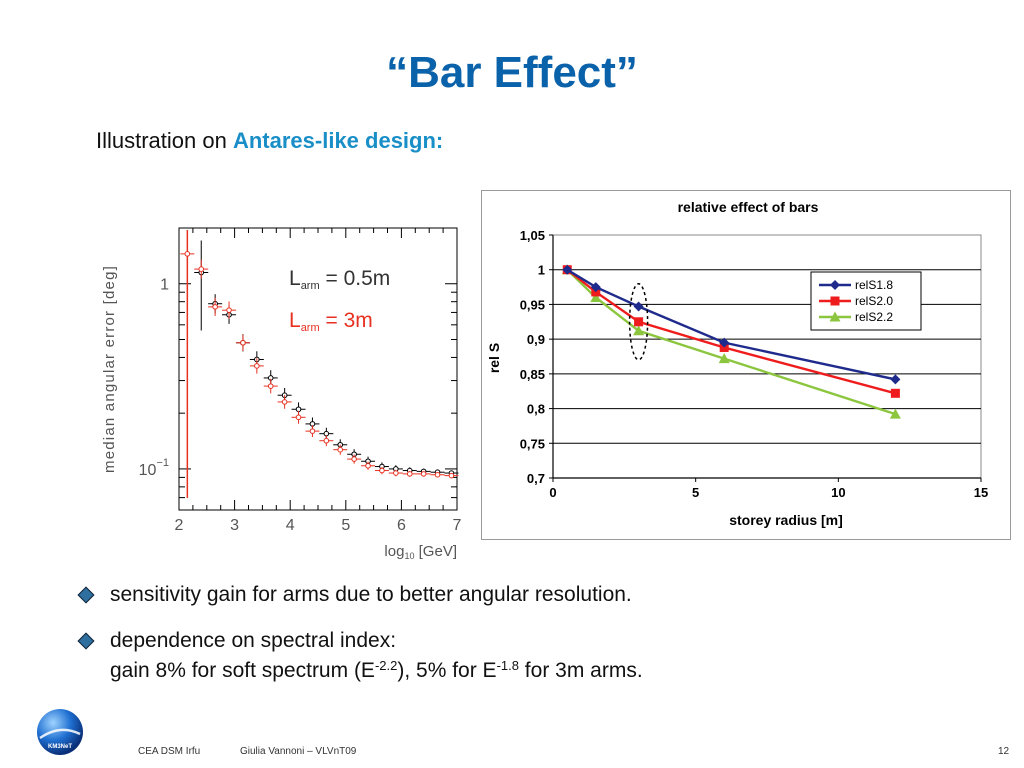 This screenshot has height=768, width=1024. I want to click on y-tick-label: 10−1, so click(154, 468).